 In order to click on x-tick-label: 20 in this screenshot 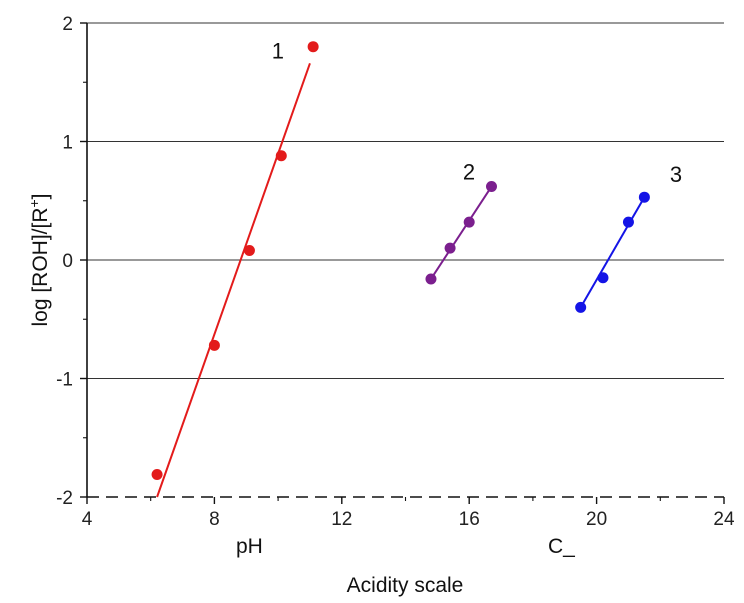, I will do `click(596, 519)`.